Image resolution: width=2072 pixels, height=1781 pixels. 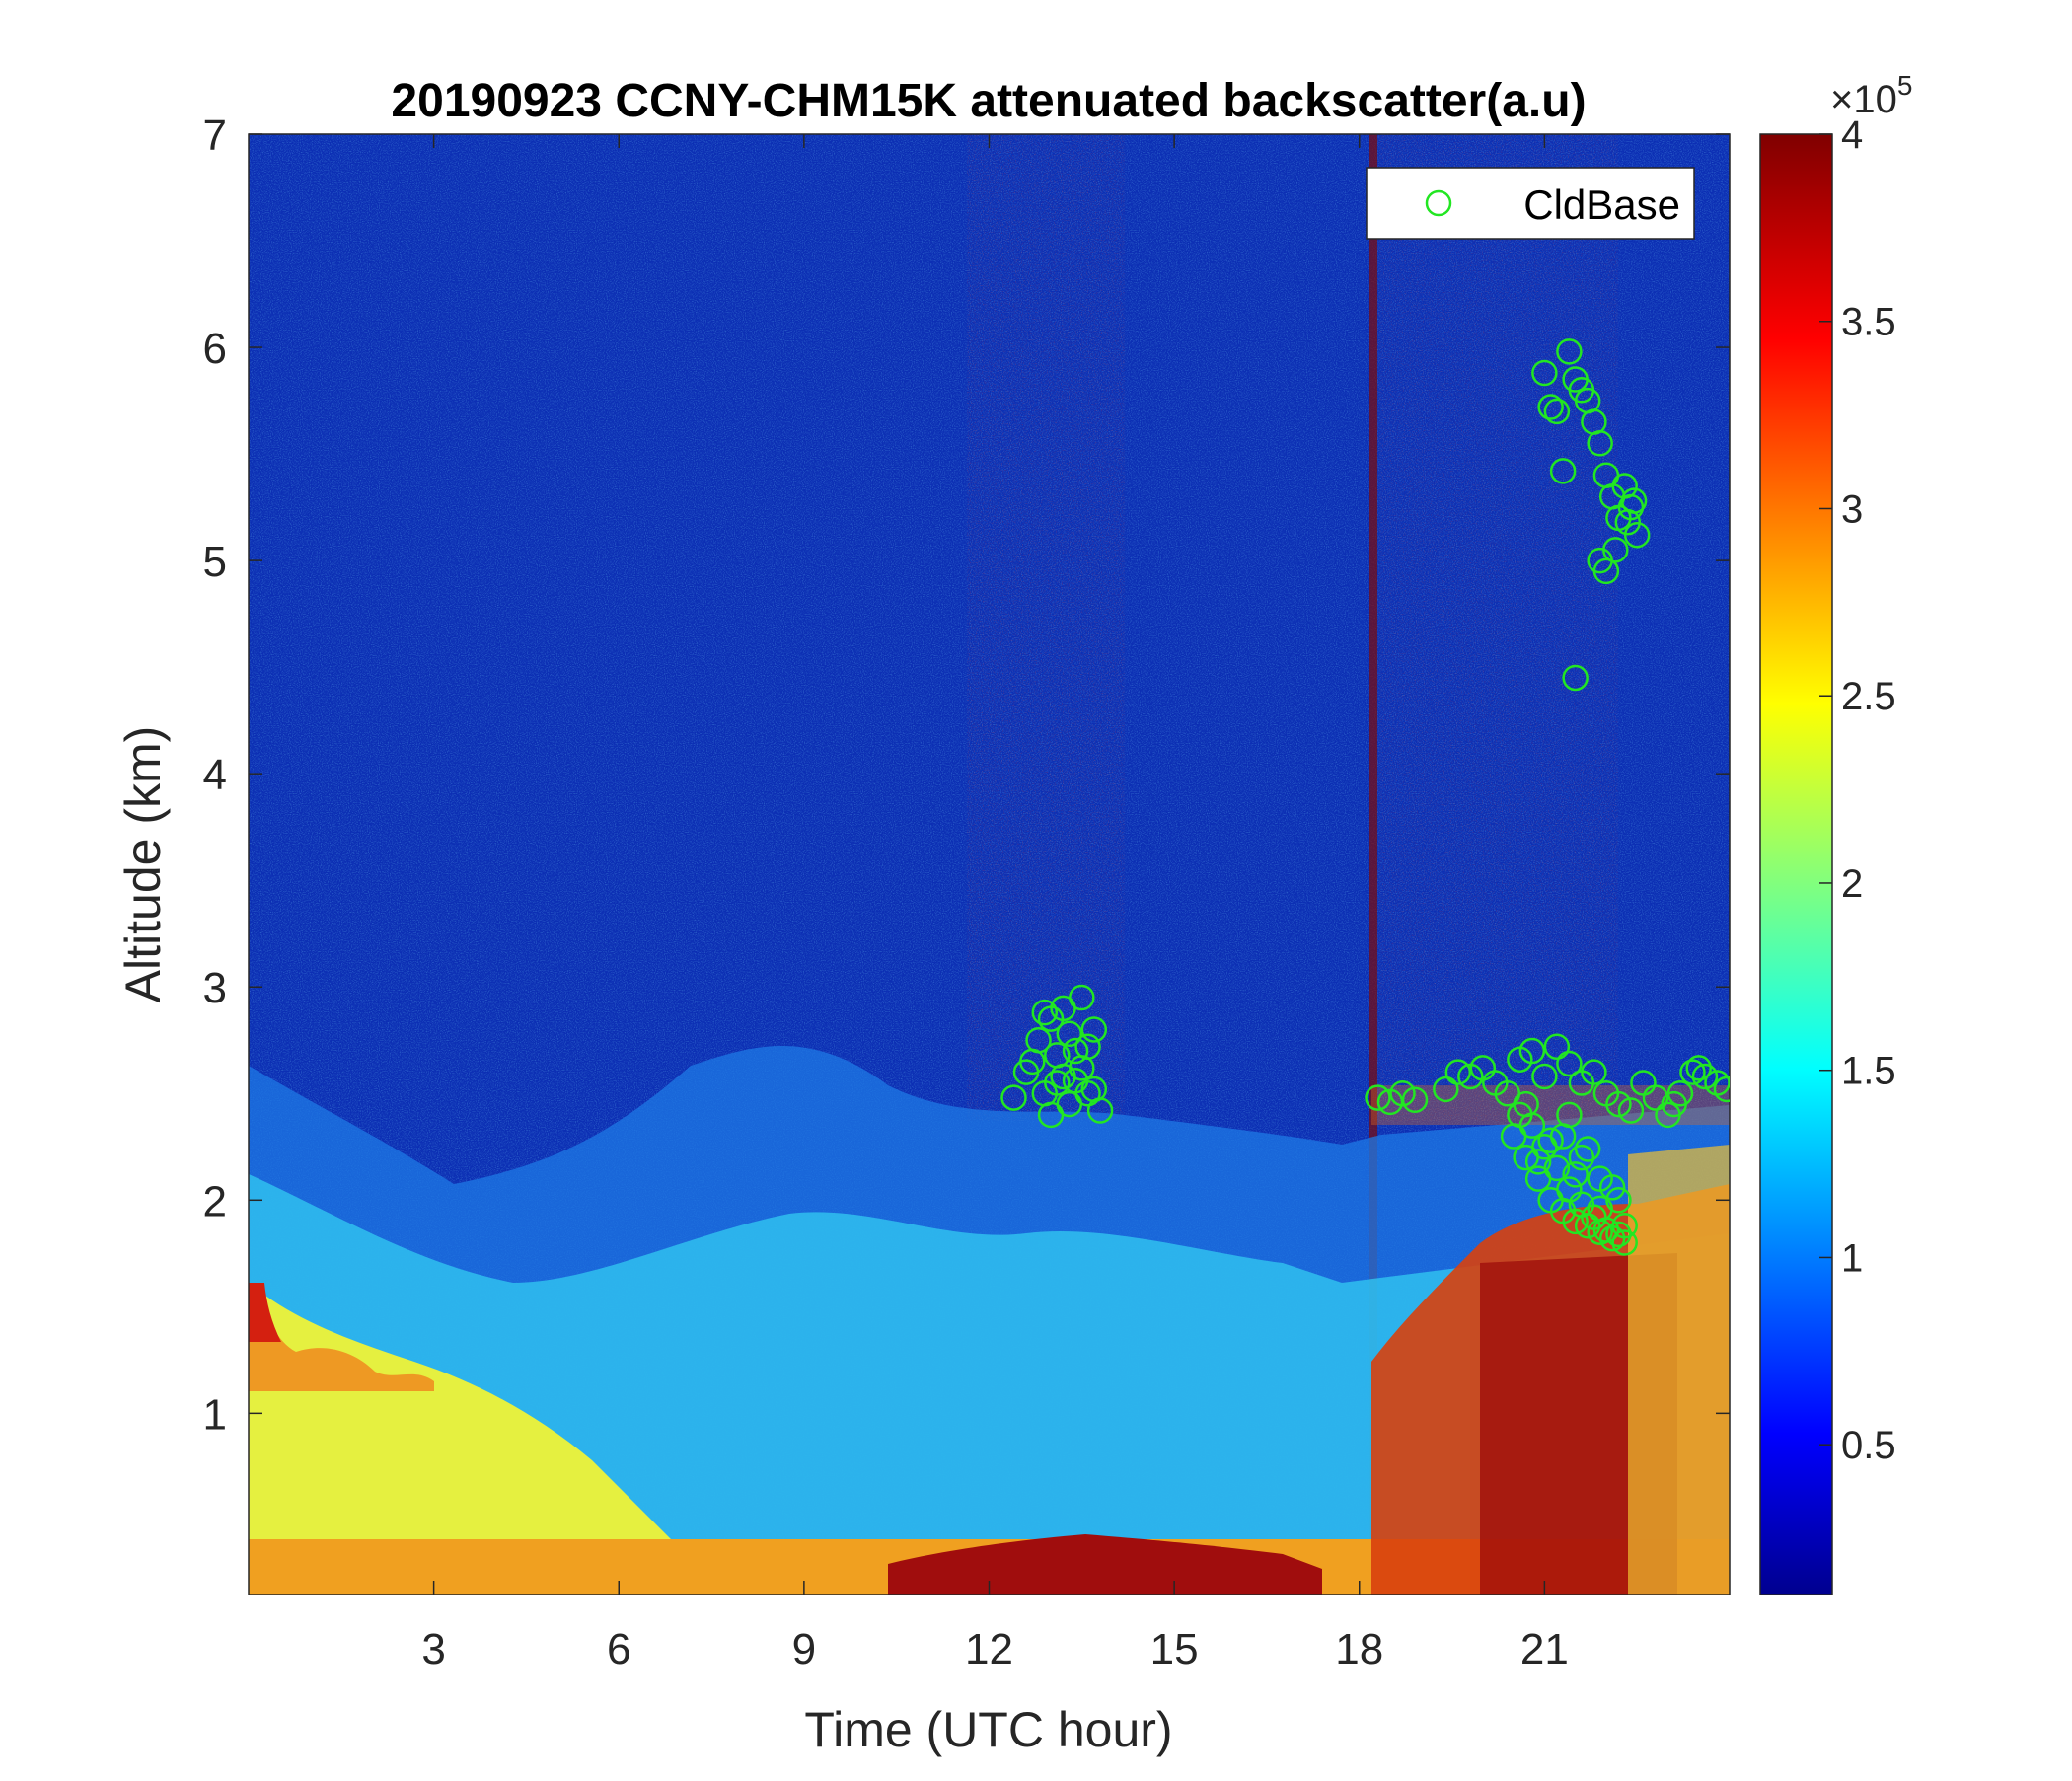 What do you see at coordinates (215, 988) in the screenshot?
I see `y-tick-label: 3` at bounding box center [215, 988].